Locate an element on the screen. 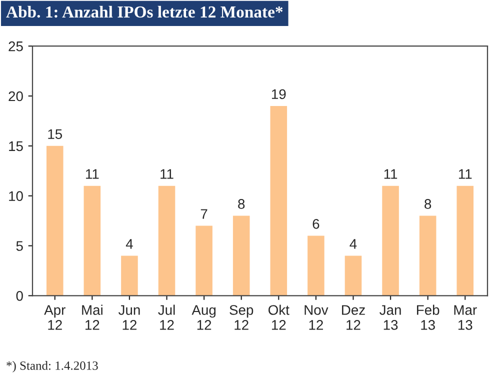 The width and height of the screenshot is (500, 384). x-tick-label: Okt 12 is located at coordinates (279, 317).